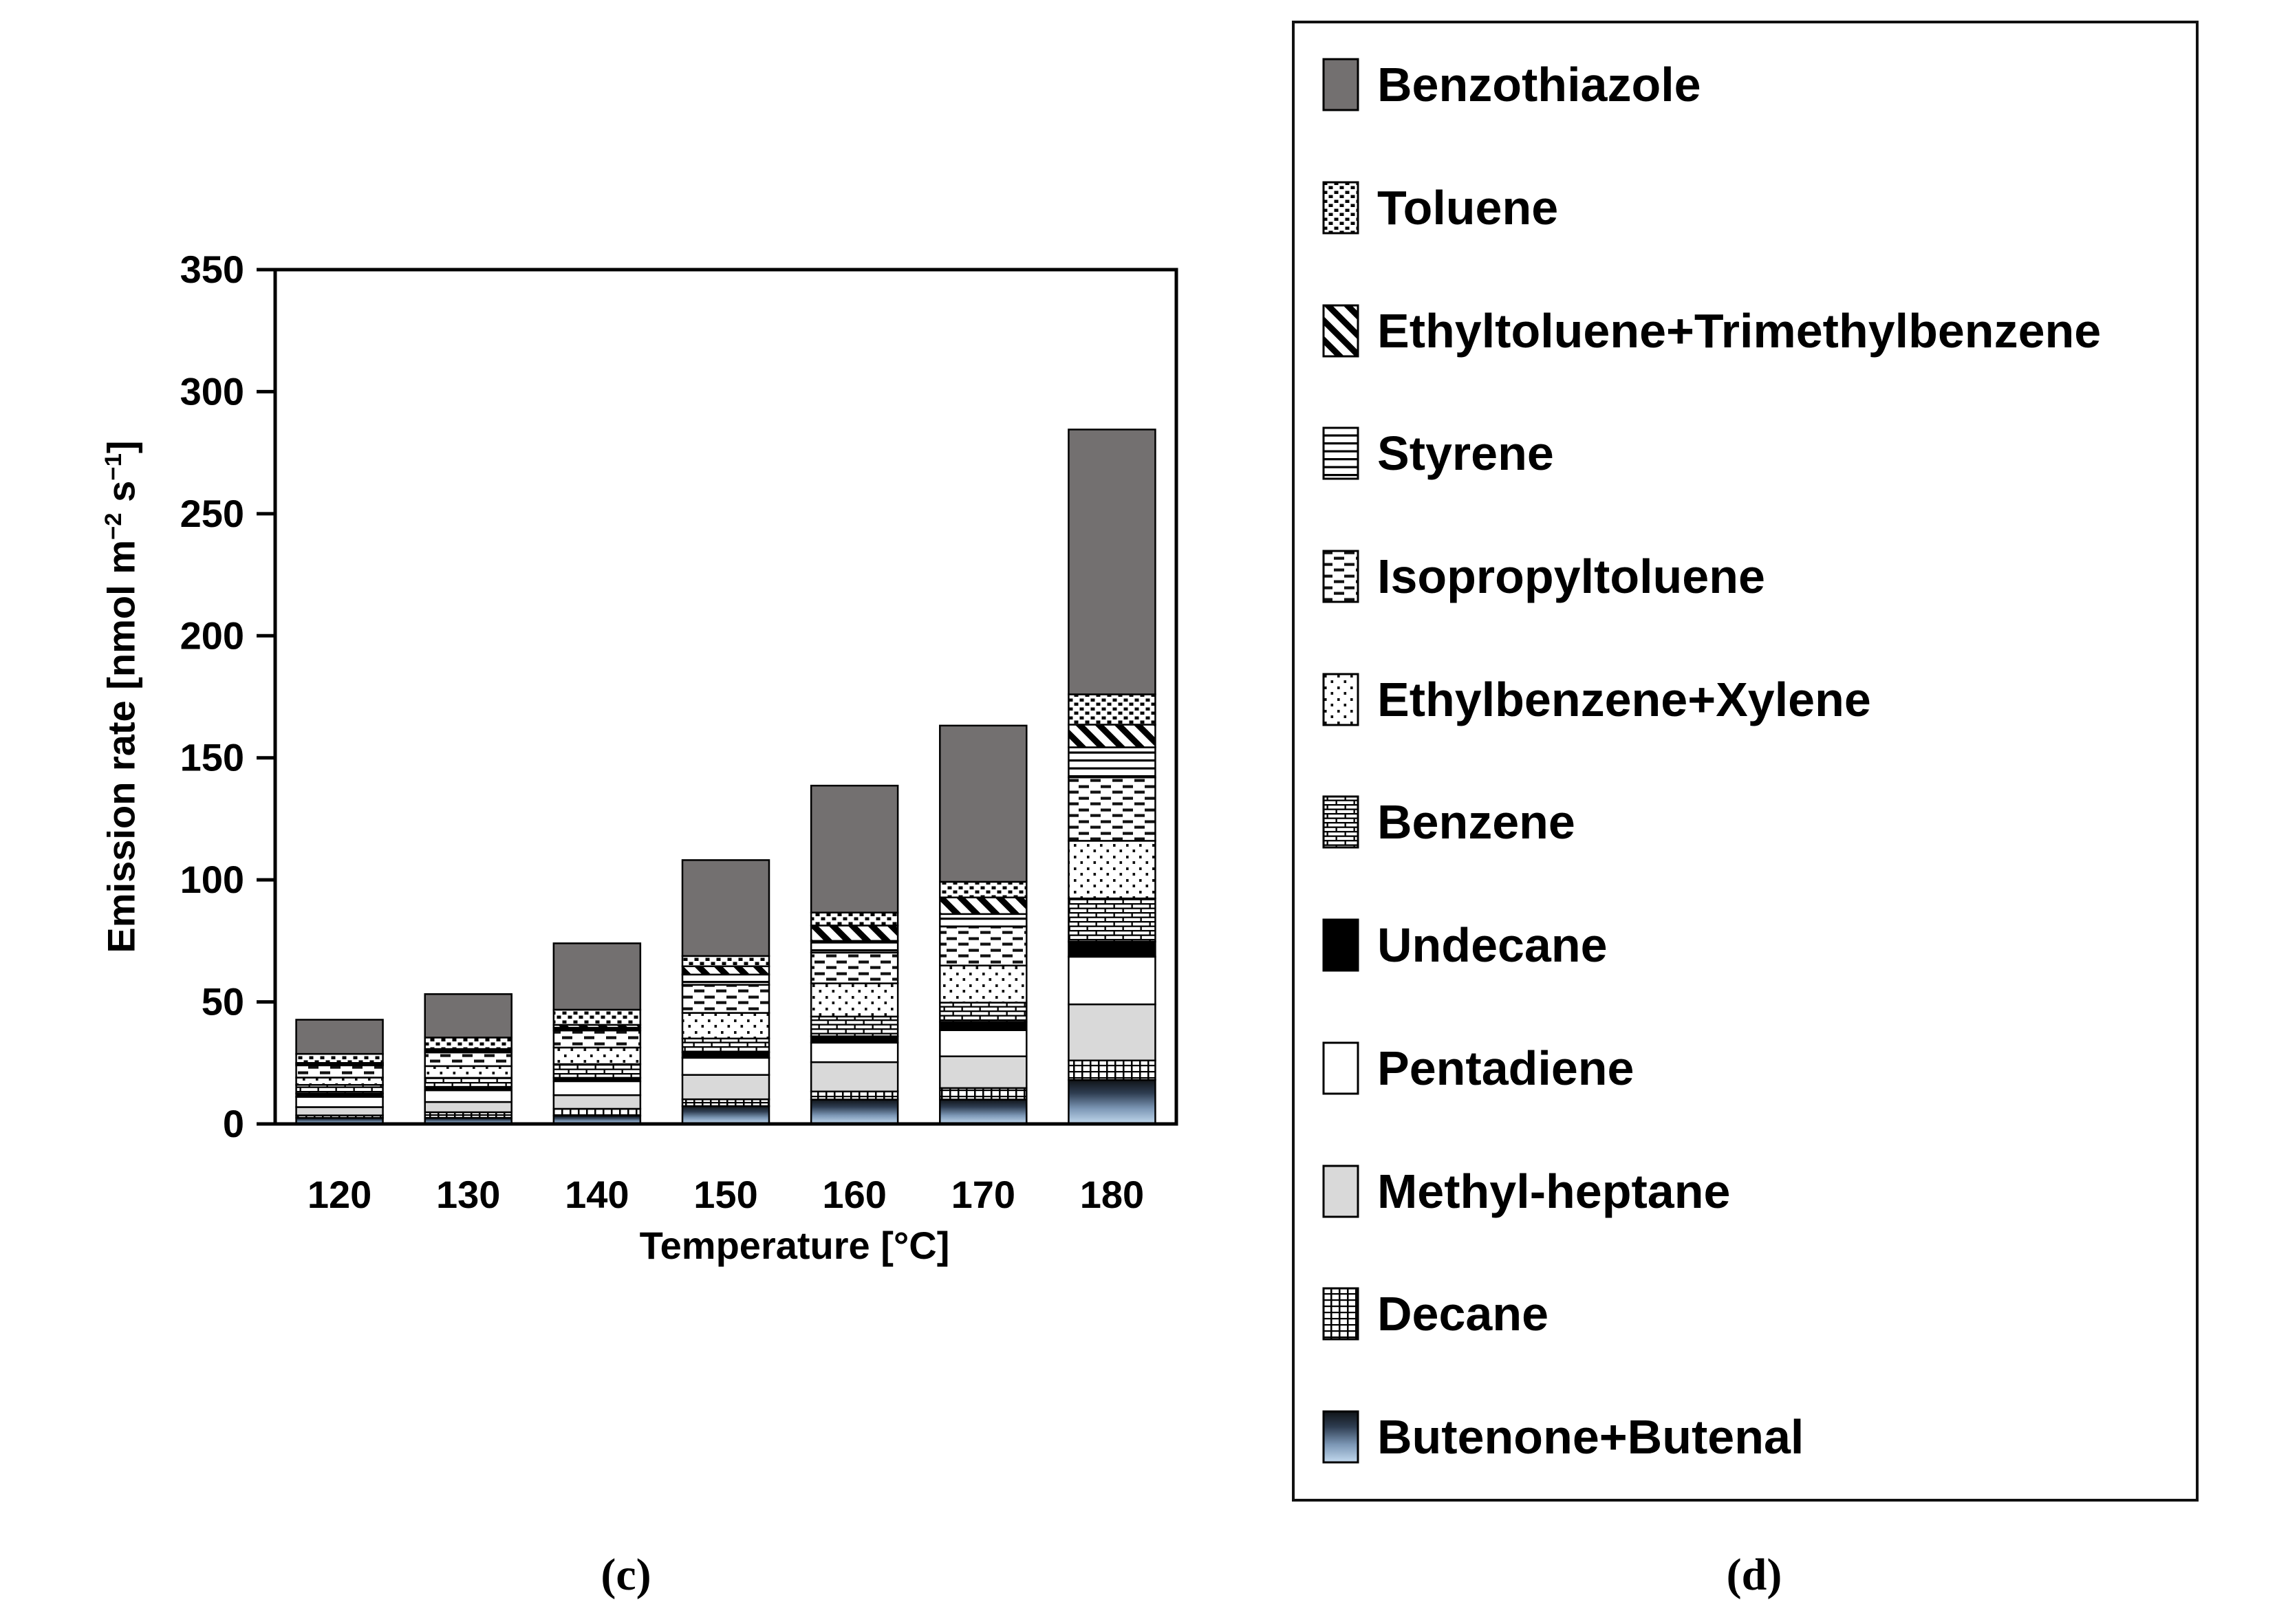 Image resolution: width=2288 pixels, height=1624 pixels. I want to click on legend-swatch-dots, so click(1340, 699).